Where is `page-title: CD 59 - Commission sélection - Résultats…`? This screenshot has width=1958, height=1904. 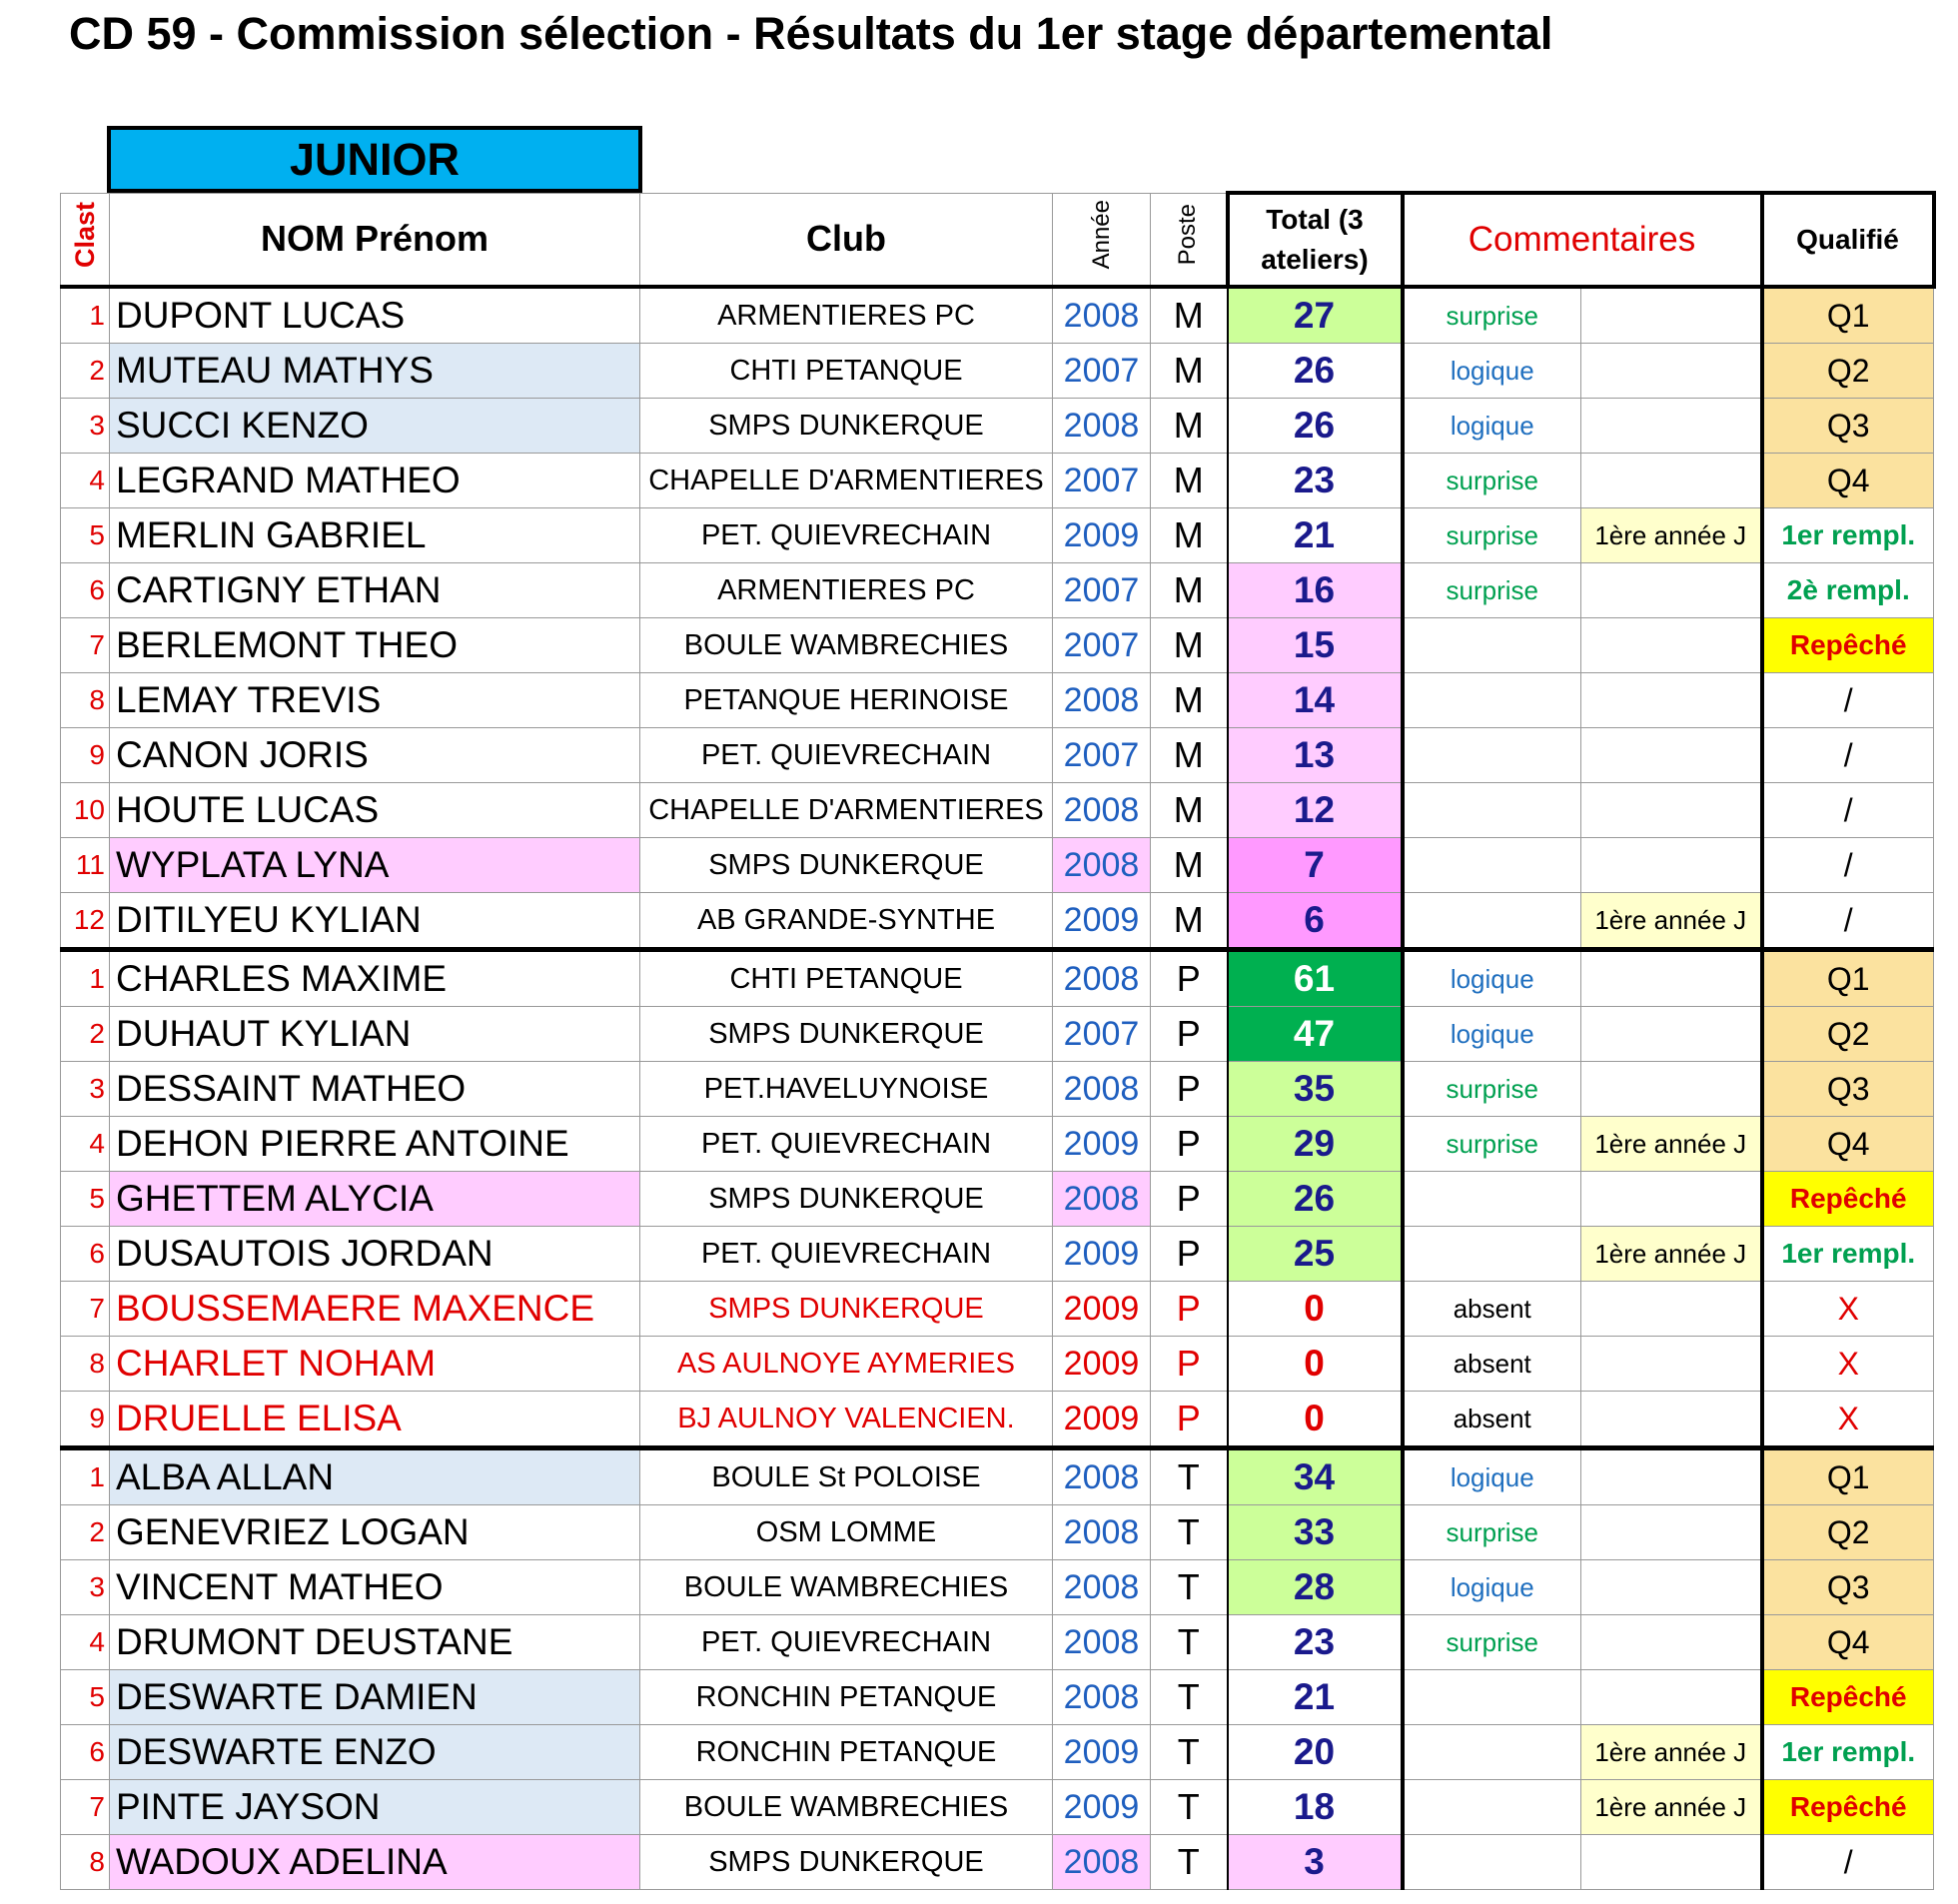 page-title: CD 59 - Commission sélection - Résultats… is located at coordinates (811, 33).